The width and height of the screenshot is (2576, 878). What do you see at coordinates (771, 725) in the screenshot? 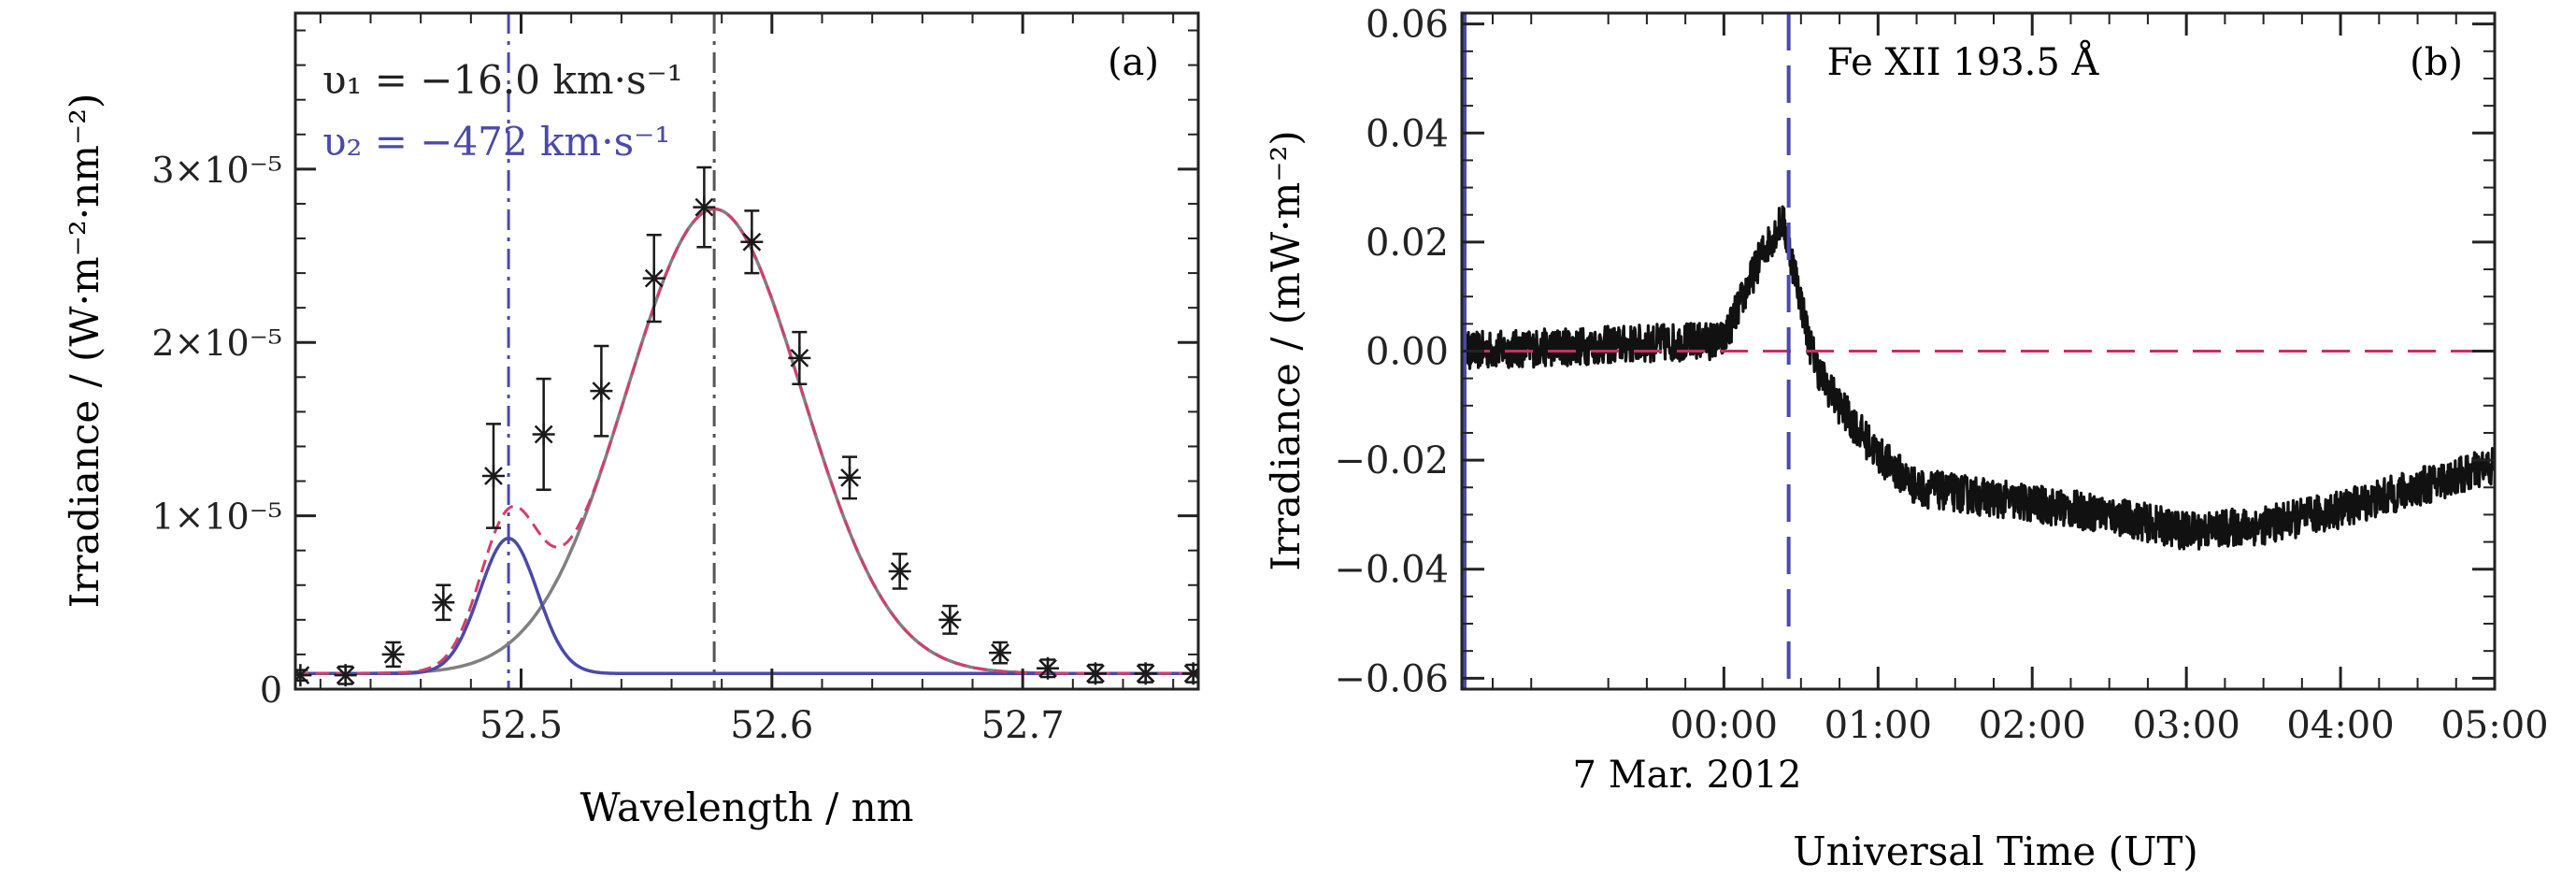
I see `x-tick-label: 52.6` at bounding box center [771, 725].